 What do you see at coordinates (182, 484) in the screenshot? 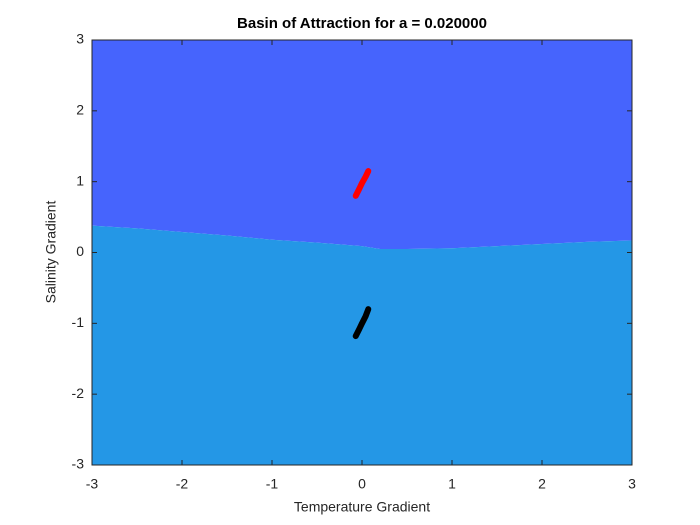
I see `x-tick-label: -2` at bounding box center [182, 484].